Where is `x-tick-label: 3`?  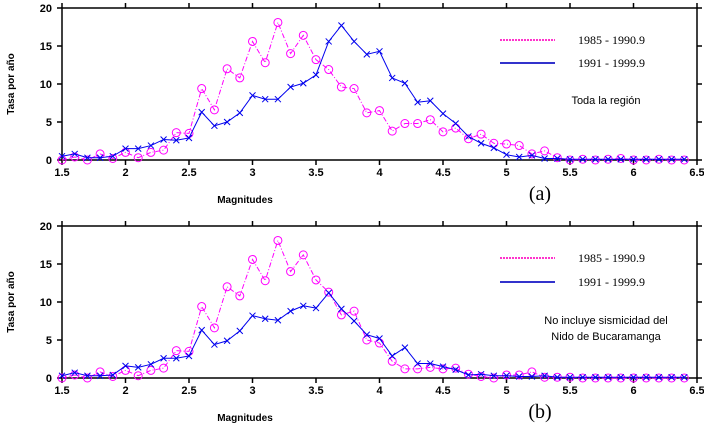
x-tick-label: 3 is located at coordinates (252, 391).